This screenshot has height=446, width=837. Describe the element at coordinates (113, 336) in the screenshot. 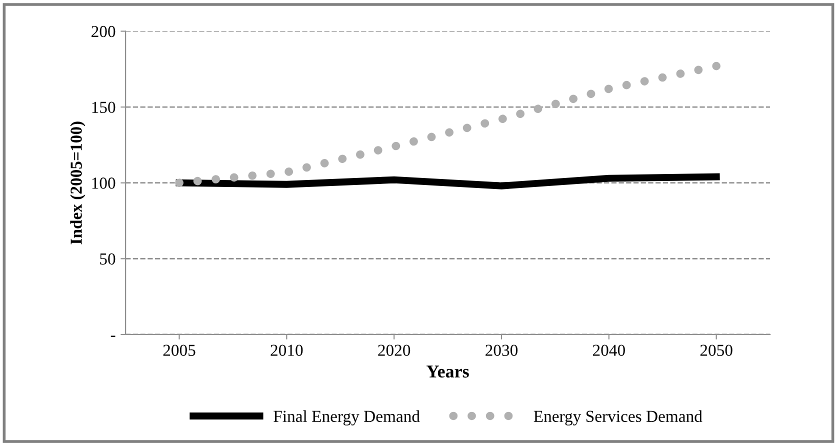

I see `y-tick-label: -` at that location.